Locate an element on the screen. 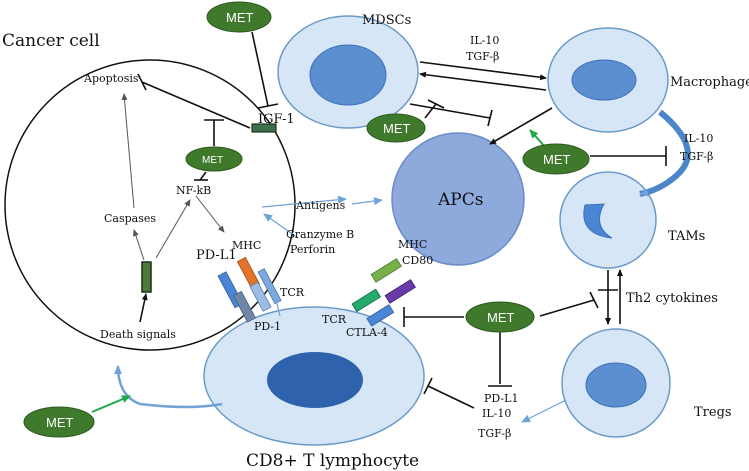  mhc-tcr-apc-receptor is located at coordinates (376, 285).